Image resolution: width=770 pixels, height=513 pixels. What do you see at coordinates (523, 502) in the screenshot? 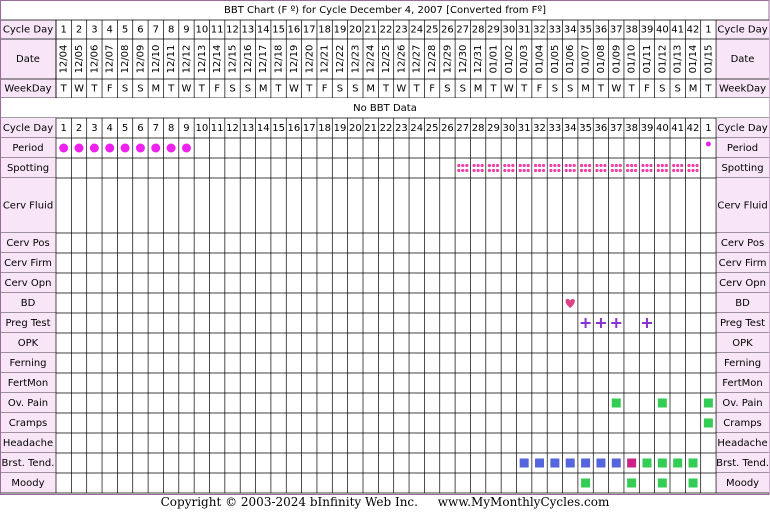
I see `site-link: www.MyMonthlyCycles.com` at bounding box center [523, 502].